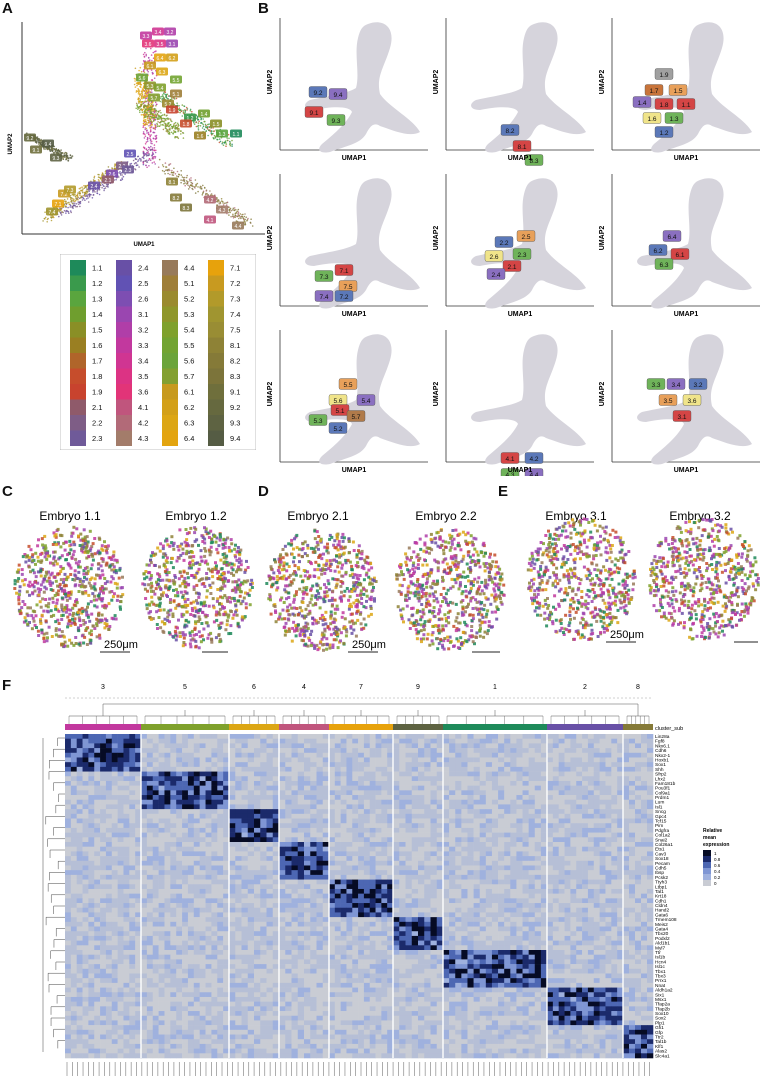 The height and width of the screenshot is (1086, 763). I want to click on umap-b-label-2-6: 2.6, so click(493, 257).